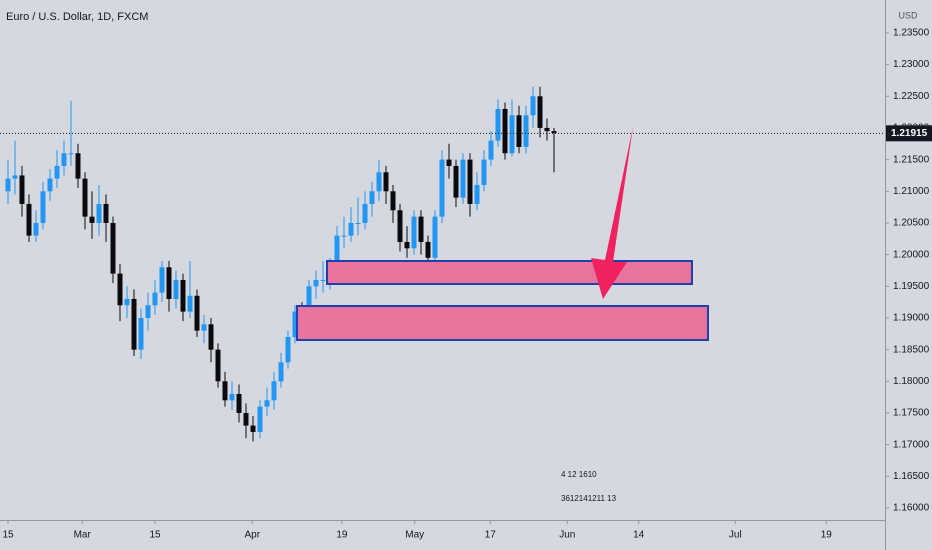  I want to click on y-tick-label: 1.23500, so click(911, 33).